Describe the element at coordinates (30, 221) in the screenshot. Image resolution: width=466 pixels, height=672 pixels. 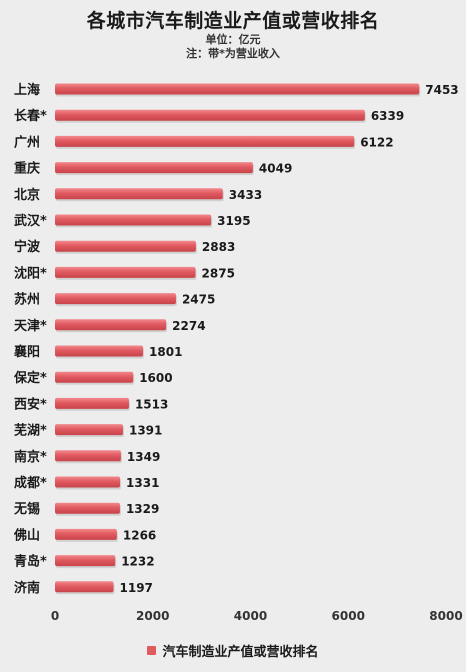
I see `category-label: 武汉*` at that location.